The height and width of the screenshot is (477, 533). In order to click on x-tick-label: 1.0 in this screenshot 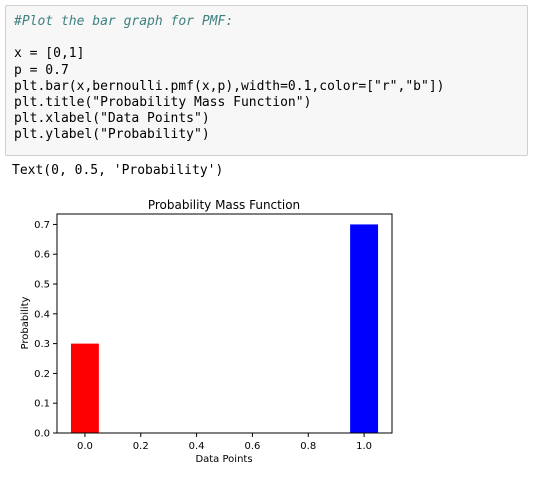, I will do `click(364, 446)`.